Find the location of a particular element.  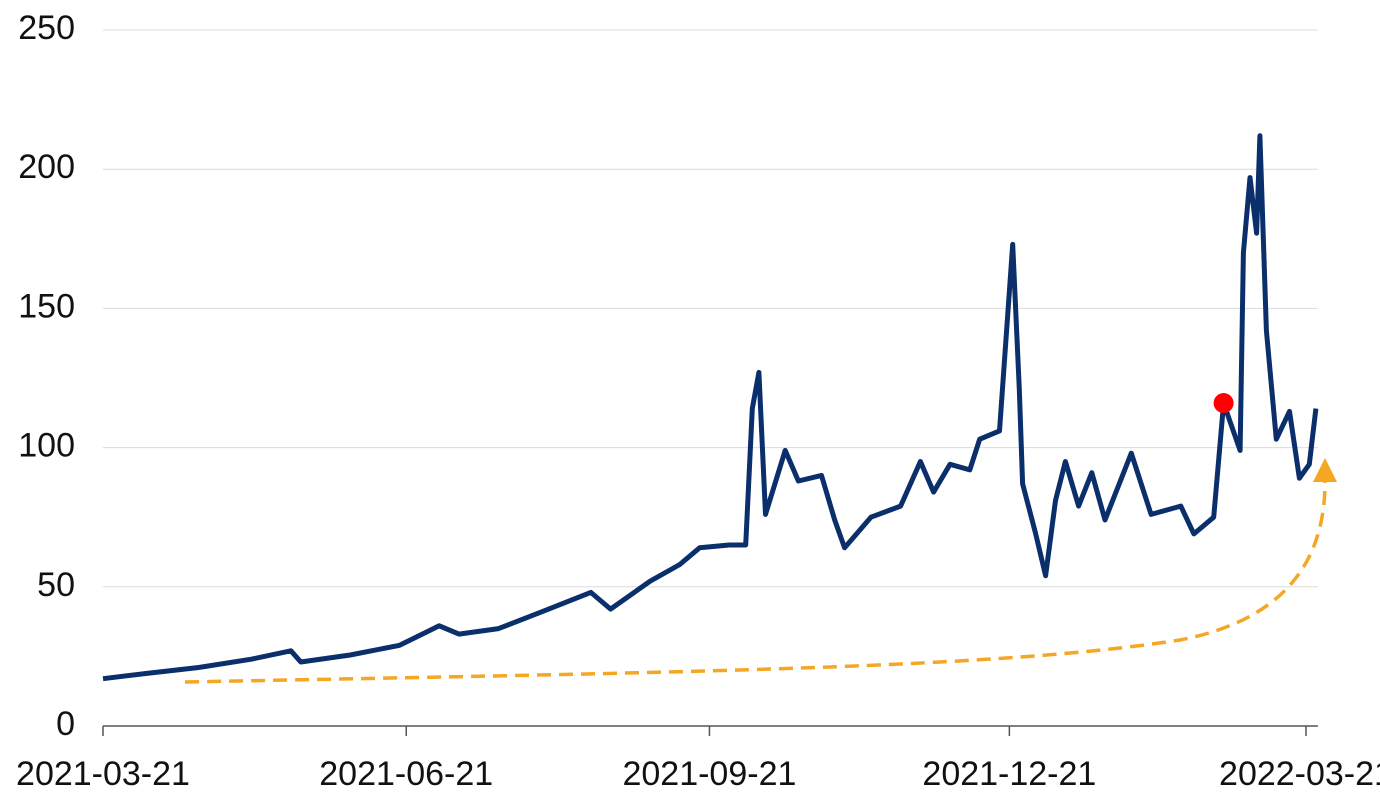

arrow-head is located at coordinates (1325, 470).